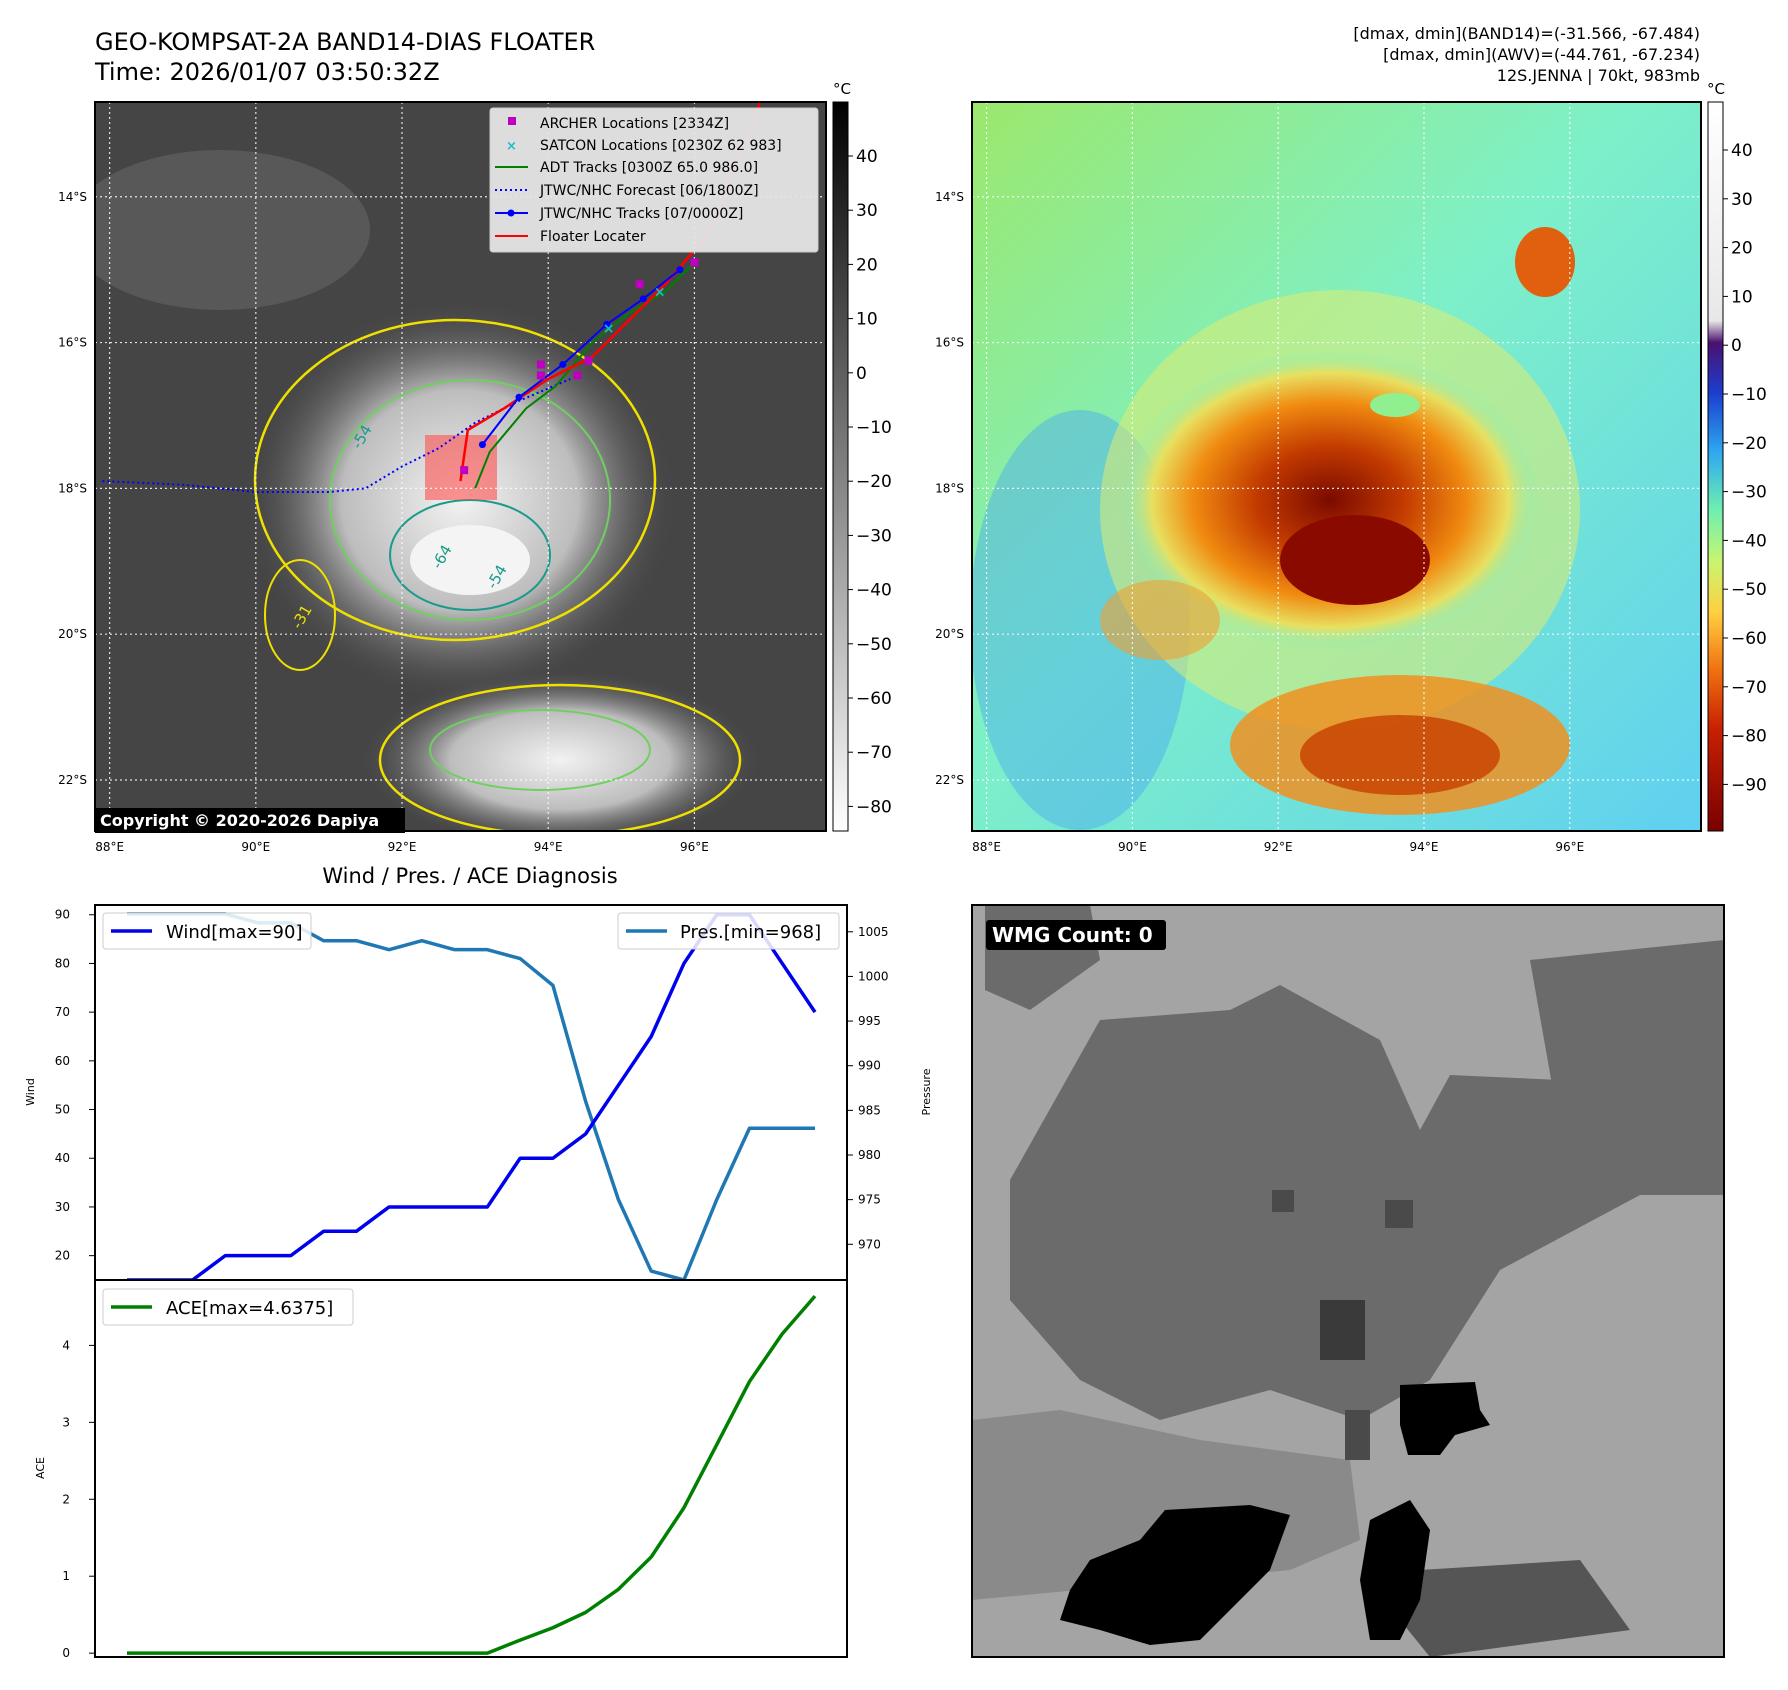 Image resolution: width=1788 pixels, height=1690 pixels. What do you see at coordinates (926, 1091) in the screenshot?
I see `pressure-axis-label: Pressure` at bounding box center [926, 1091].